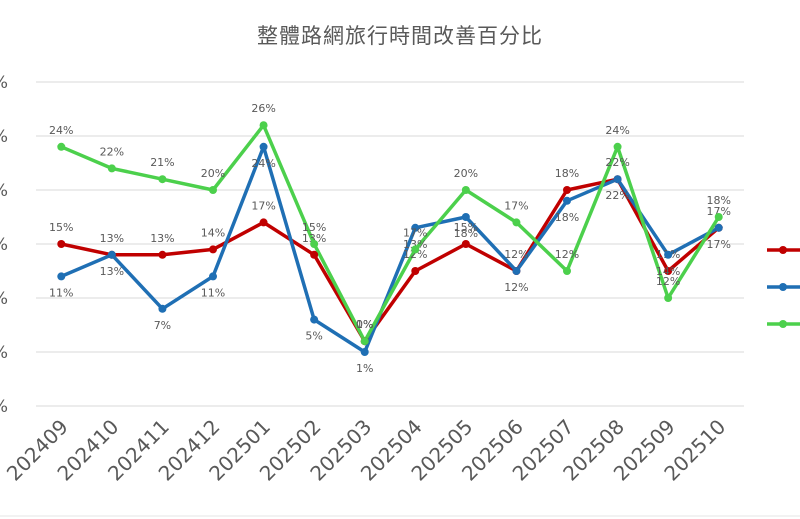 The width and height of the screenshot is (800, 519). Describe the element at coordinates (263, 108) in the screenshot. I see `data-label: 26%` at that location.